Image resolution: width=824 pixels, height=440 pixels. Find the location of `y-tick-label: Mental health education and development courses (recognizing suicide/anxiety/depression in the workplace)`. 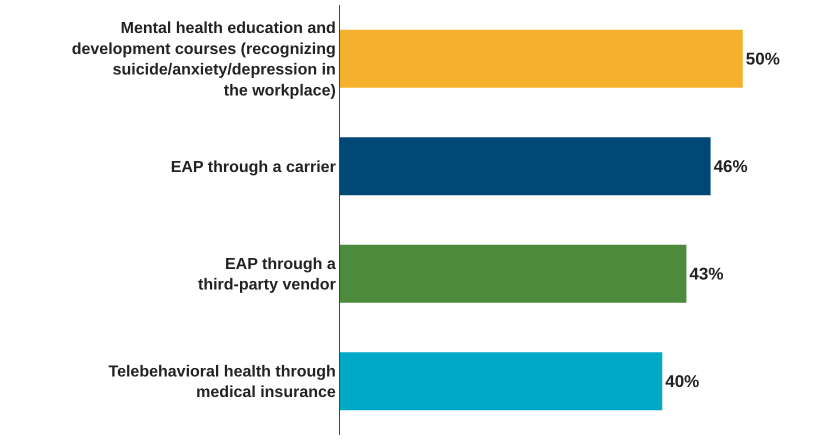

y-tick-label: Mental health education and development courses (recognizing suicide/anxiety/depression in the workplace) is located at coordinates (204, 60).